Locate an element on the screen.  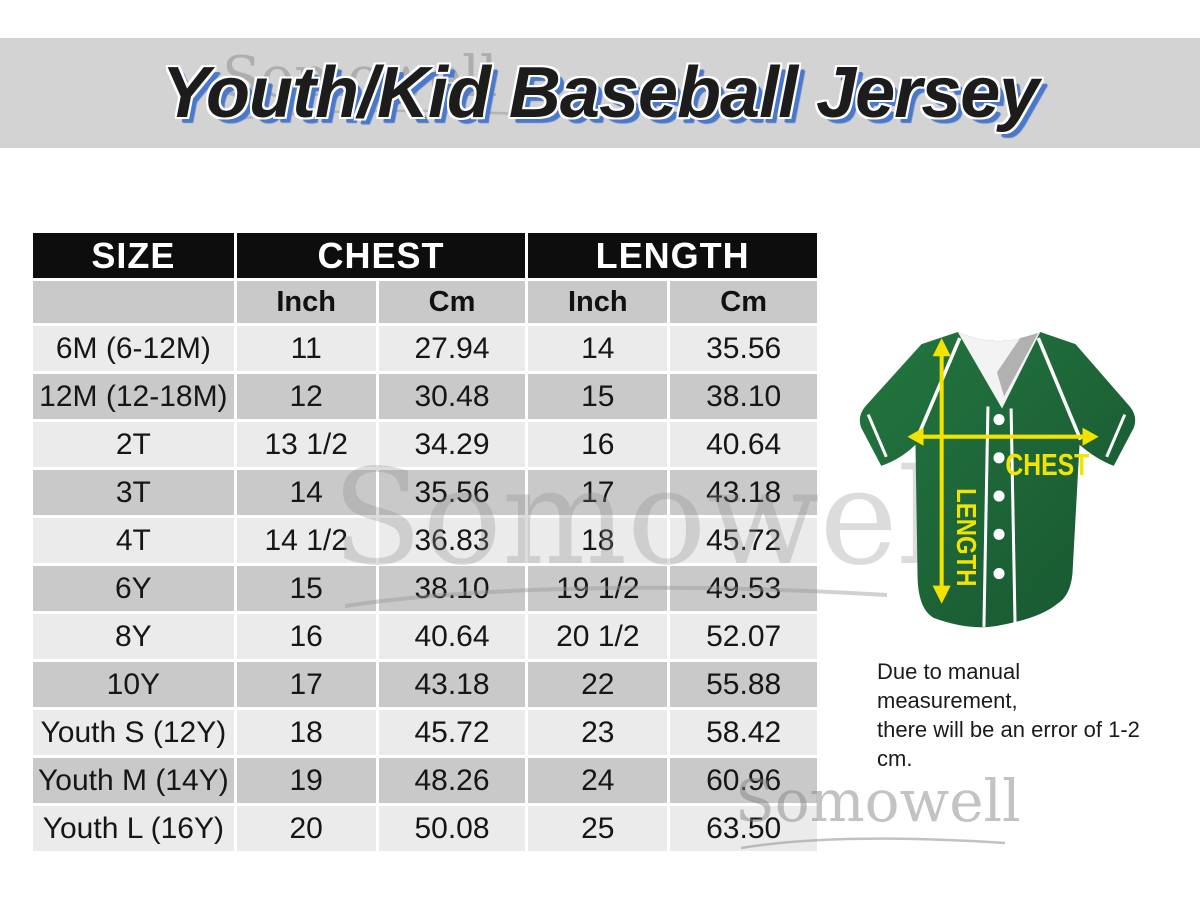
cell-chest_cm: 48.26 is located at coordinates (452, 780).